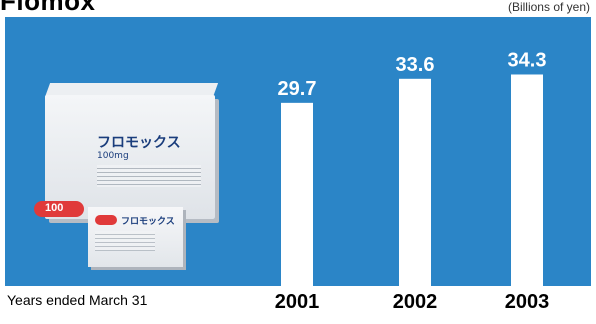 The width and height of the screenshot is (596, 324). What do you see at coordinates (297, 89) in the screenshot?
I see `bar-value-label-2001: 29.7` at bounding box center [297, 89].